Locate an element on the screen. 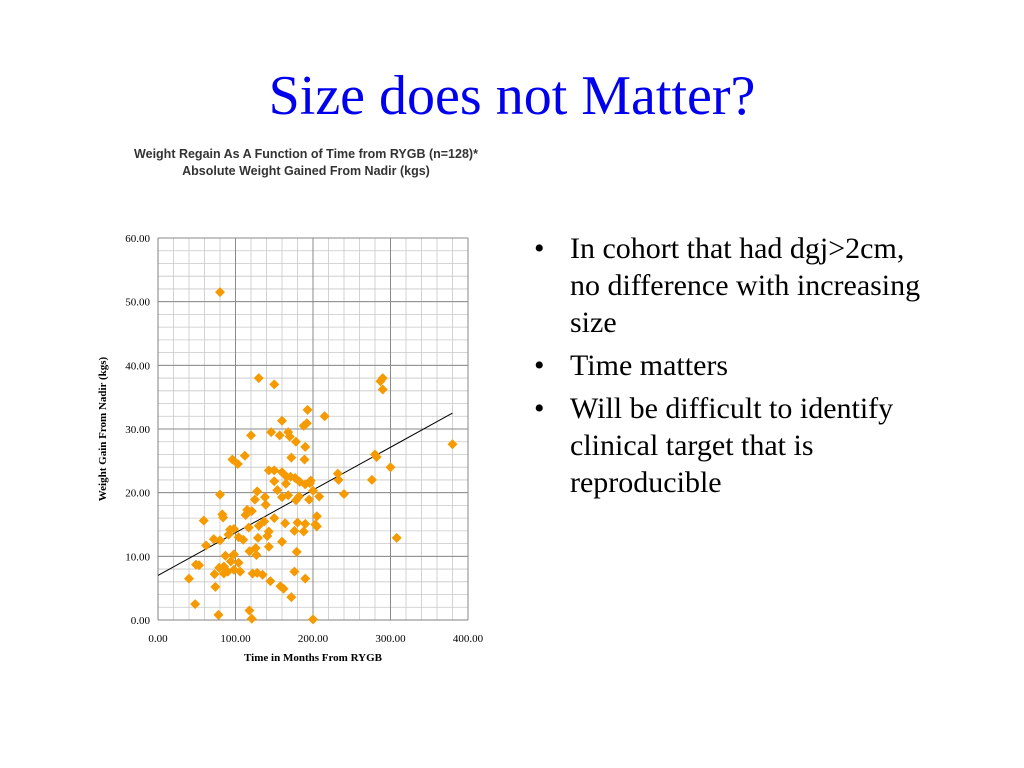 This screenshot has height=768, width=1024. y-tick-label: 40.00 is located at coordinates (137, 366).